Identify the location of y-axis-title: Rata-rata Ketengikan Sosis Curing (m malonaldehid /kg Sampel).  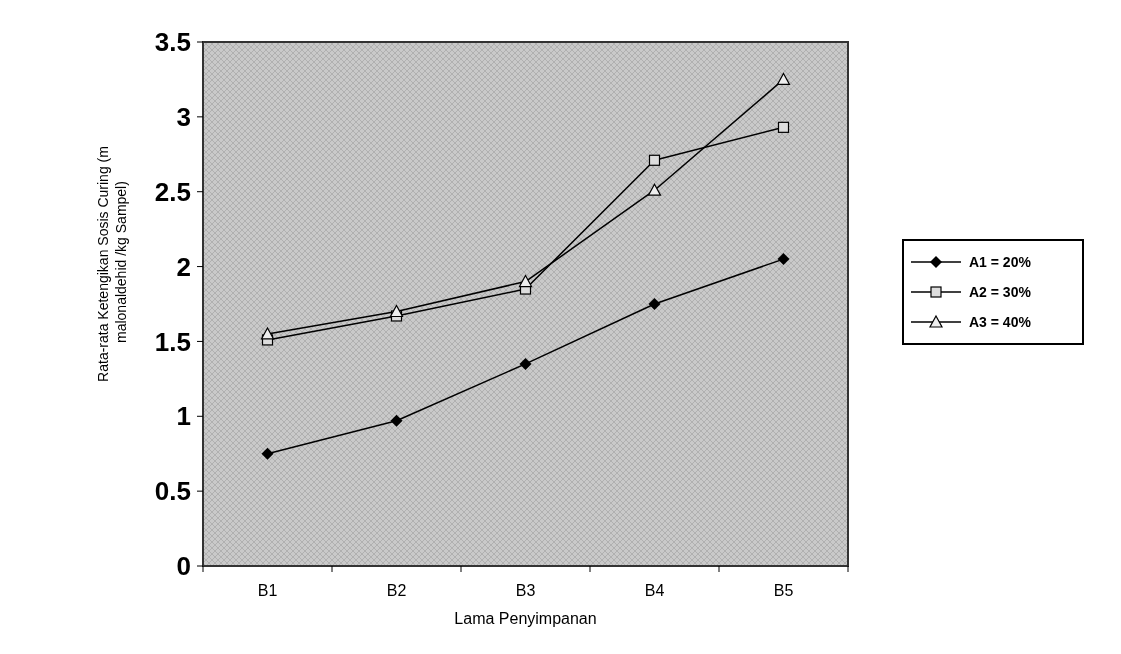
(112, 264).